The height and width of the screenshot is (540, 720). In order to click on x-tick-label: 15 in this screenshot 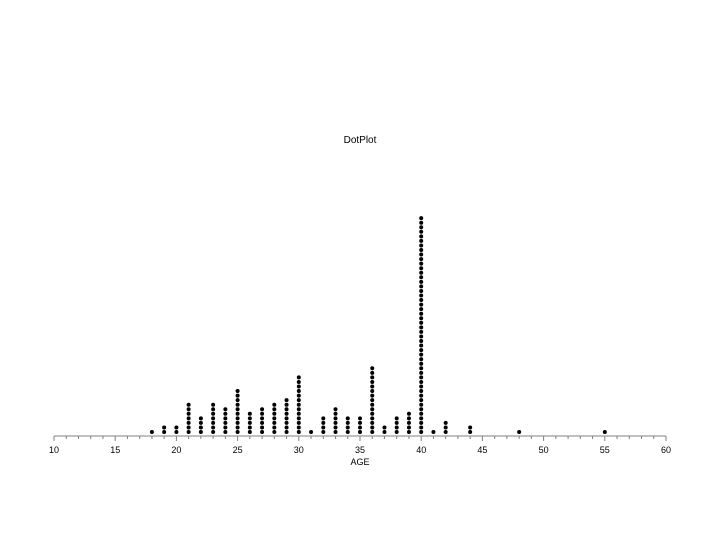, I will do `click(115, 450)`.